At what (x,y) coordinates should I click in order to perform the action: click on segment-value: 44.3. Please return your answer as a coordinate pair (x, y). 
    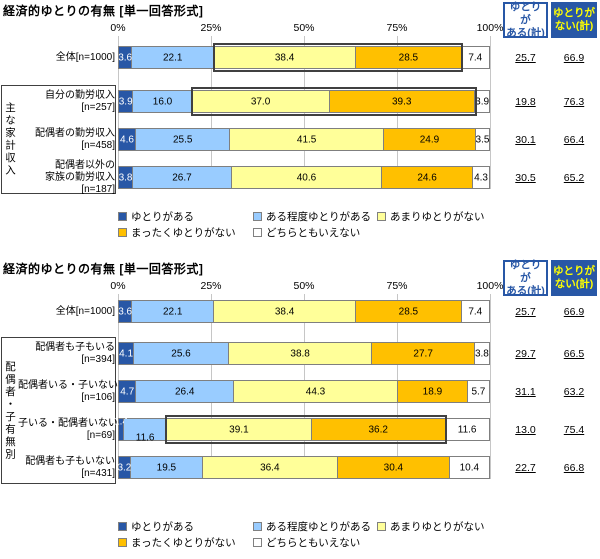
    Looking at the image, I should click on (315, 391).